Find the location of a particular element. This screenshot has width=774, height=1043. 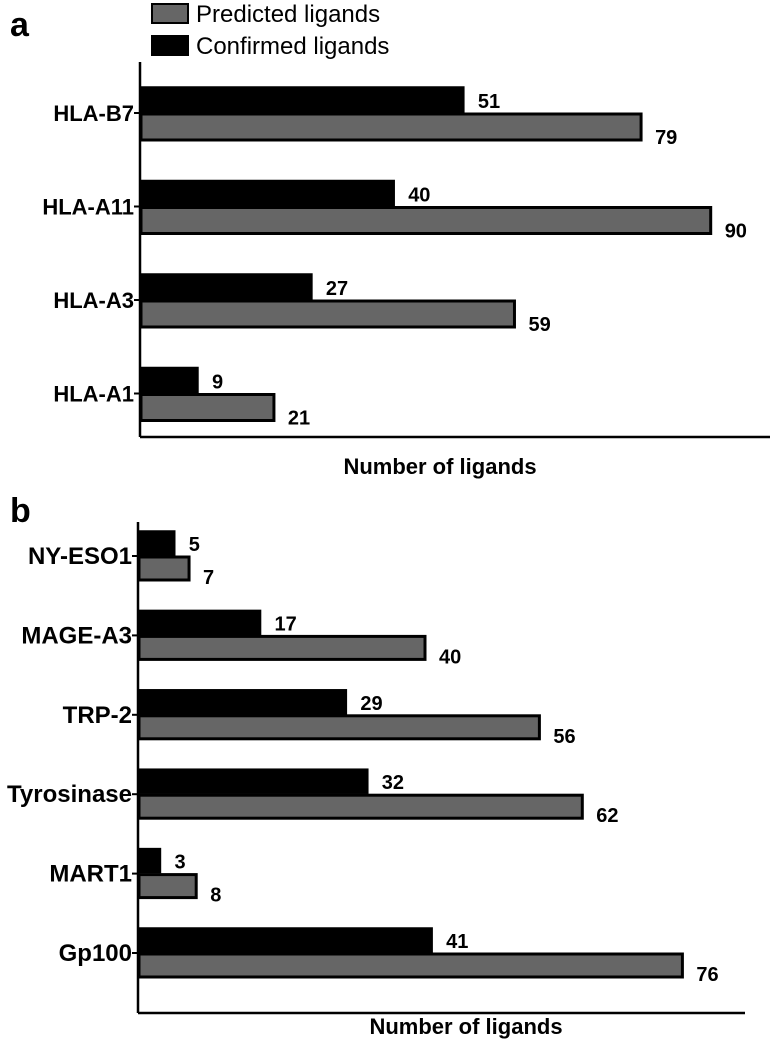

value-label-predicted-hla-b7: 79 is located at coordinates (666, 138).